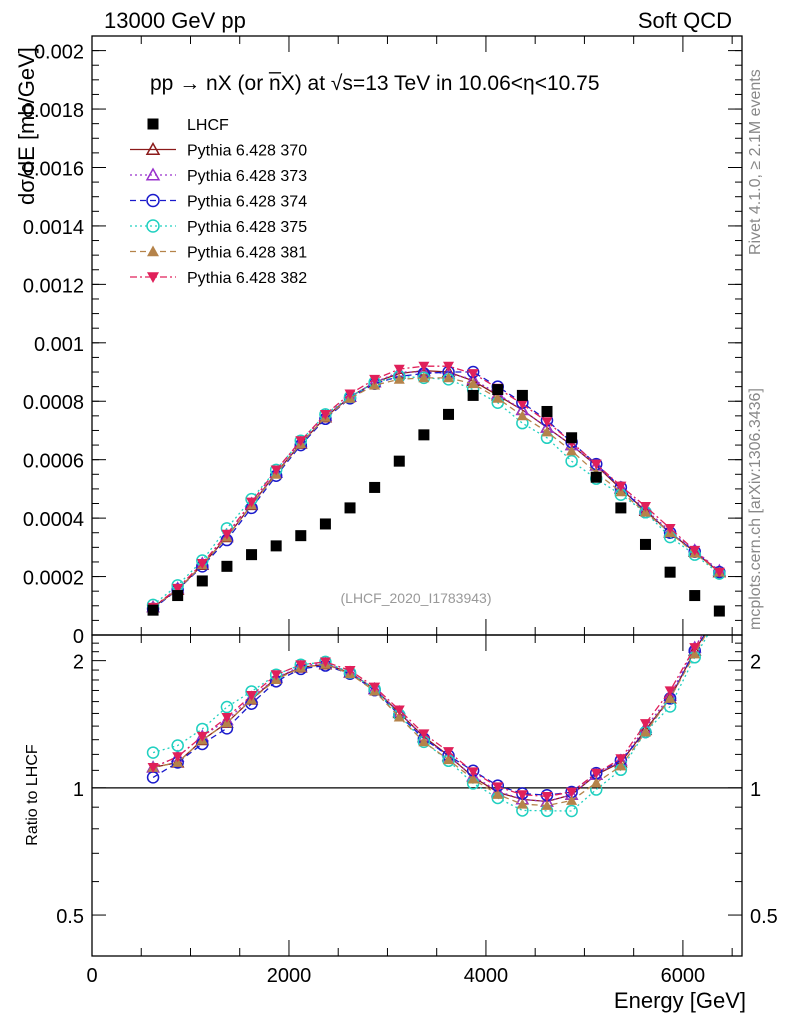 The height and width of the screenshot is (1024, 786). Describe the element at coordinates (428, 716) in the screenshot. I see `series-6-ratio-line` at that location.